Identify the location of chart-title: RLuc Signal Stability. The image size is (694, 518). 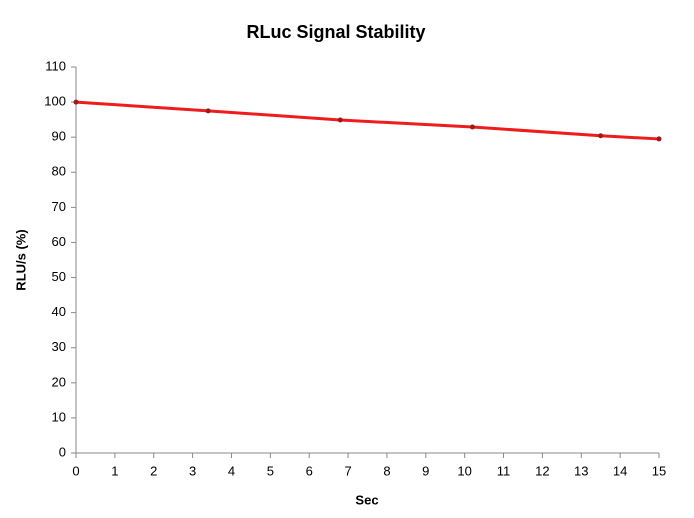
(335, 32).